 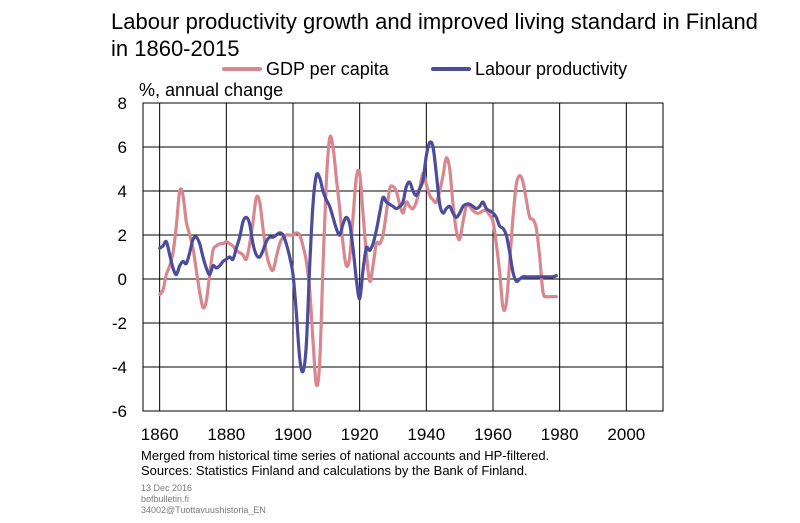 I want to click on date-label: 13 Dec 2016, so click(x=167, y=488).